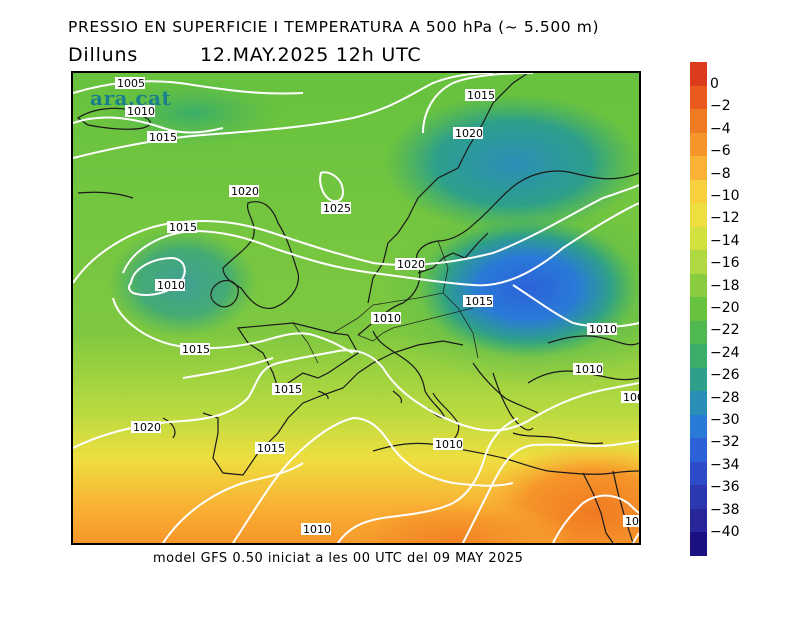  I want to click on colorbar-label: −32, so click(725, 442).